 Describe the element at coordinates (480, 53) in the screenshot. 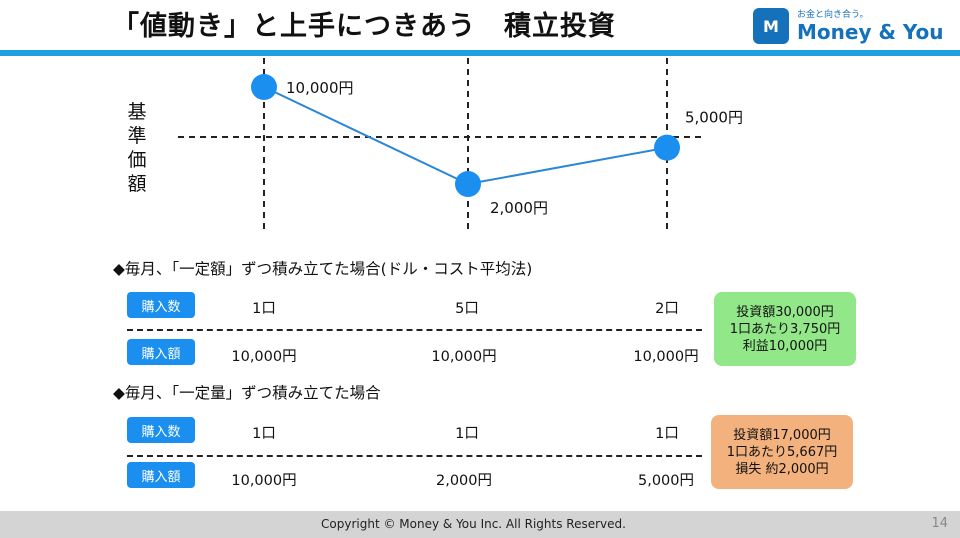

I see `header-rule` at that location.